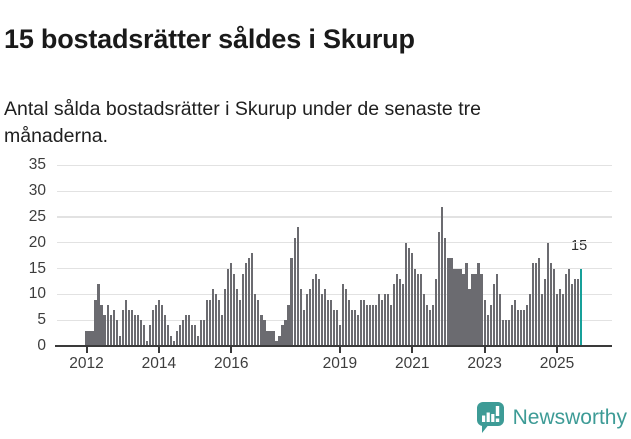 Image resolution: width=631 pixels, height=439 pixels. I want to click on x-axis-label: 2016, so click(231, 363).